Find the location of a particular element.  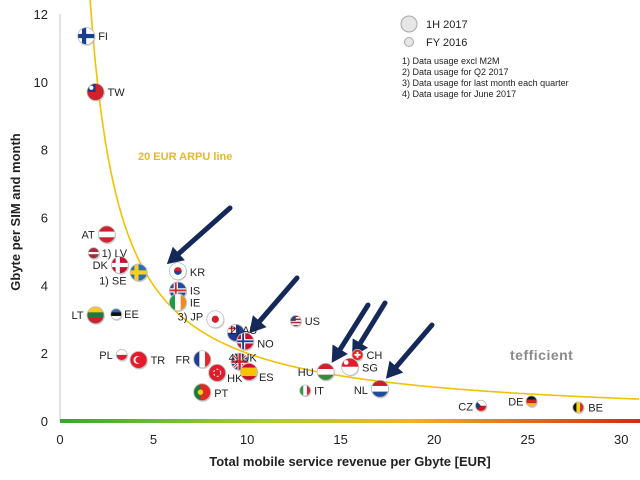

point-hu: HU is located at coordinates (316, 372).